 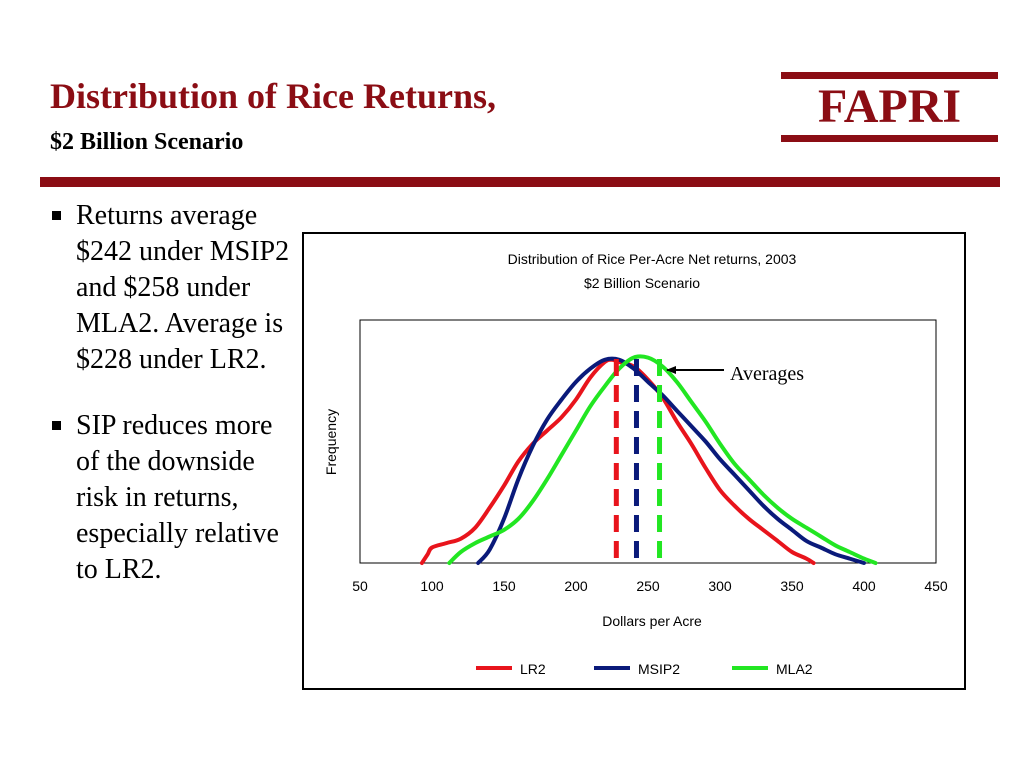 I want to click on y-axis-label: Frequency, so click(x=331, y=442).